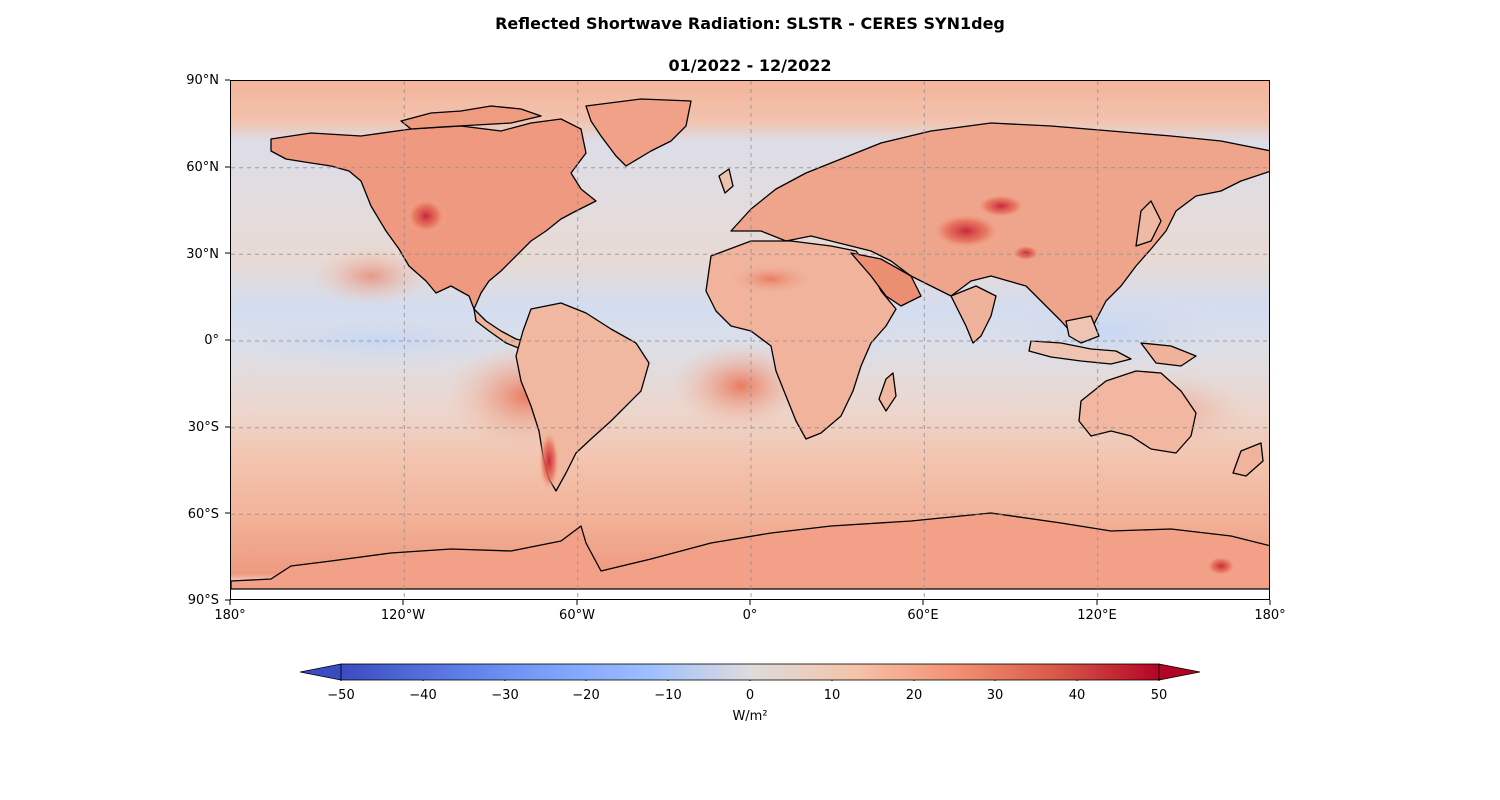 The height and width of the screenshot is (800, 1500). I want to click on lon-tick-label: 120°E, so click(1097, 615).